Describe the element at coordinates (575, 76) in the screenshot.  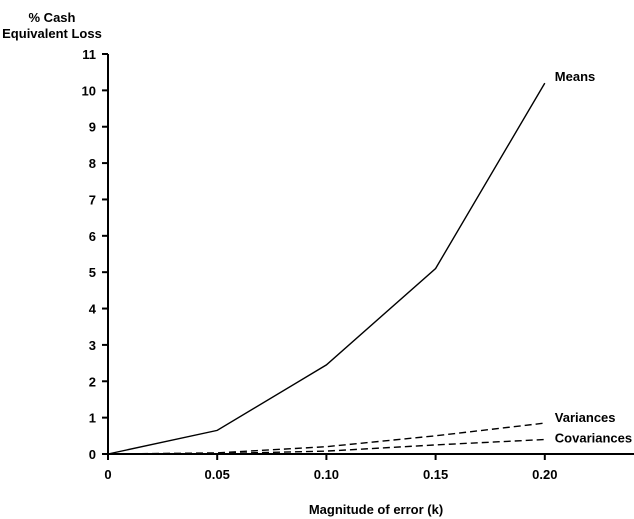
I see `series-label-means: Means` at that location.